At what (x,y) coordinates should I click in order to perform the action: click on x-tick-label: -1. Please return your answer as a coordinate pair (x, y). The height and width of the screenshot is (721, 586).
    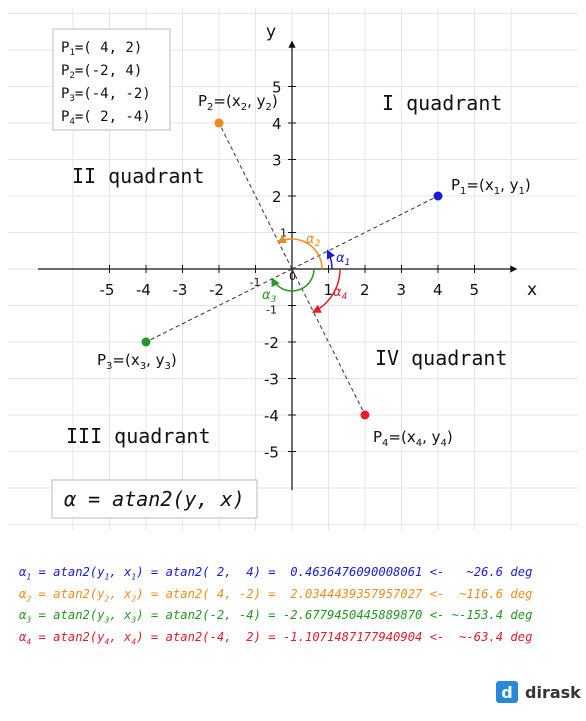
    Looking at the image, I should click on (255, 282).